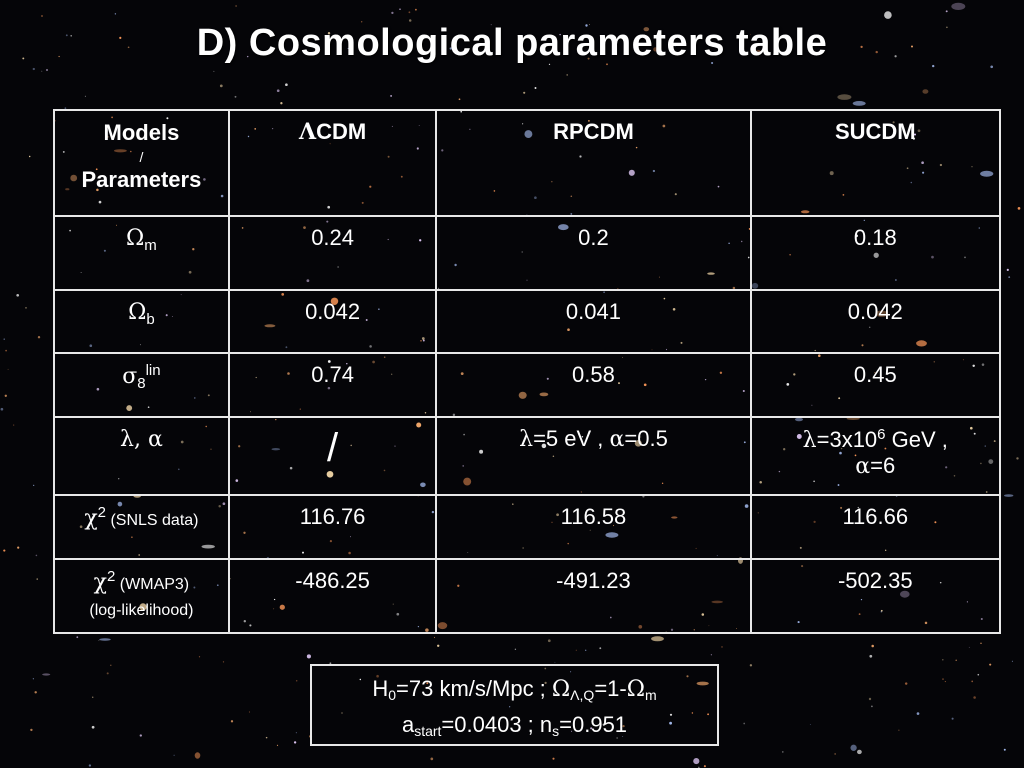 This screenshot has width=1024, height=768. What do you see at coordinates (809, 440) in the screenshot?
I see `lambda-symbol: λ` at bounding box center [809, 440].